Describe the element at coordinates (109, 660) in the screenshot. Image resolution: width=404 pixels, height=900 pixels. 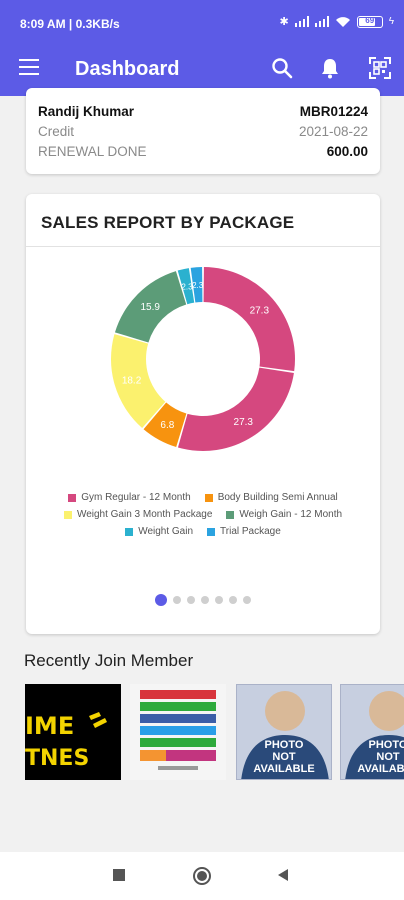
I see `recent-members-heading: Recently Join Member` at that location.